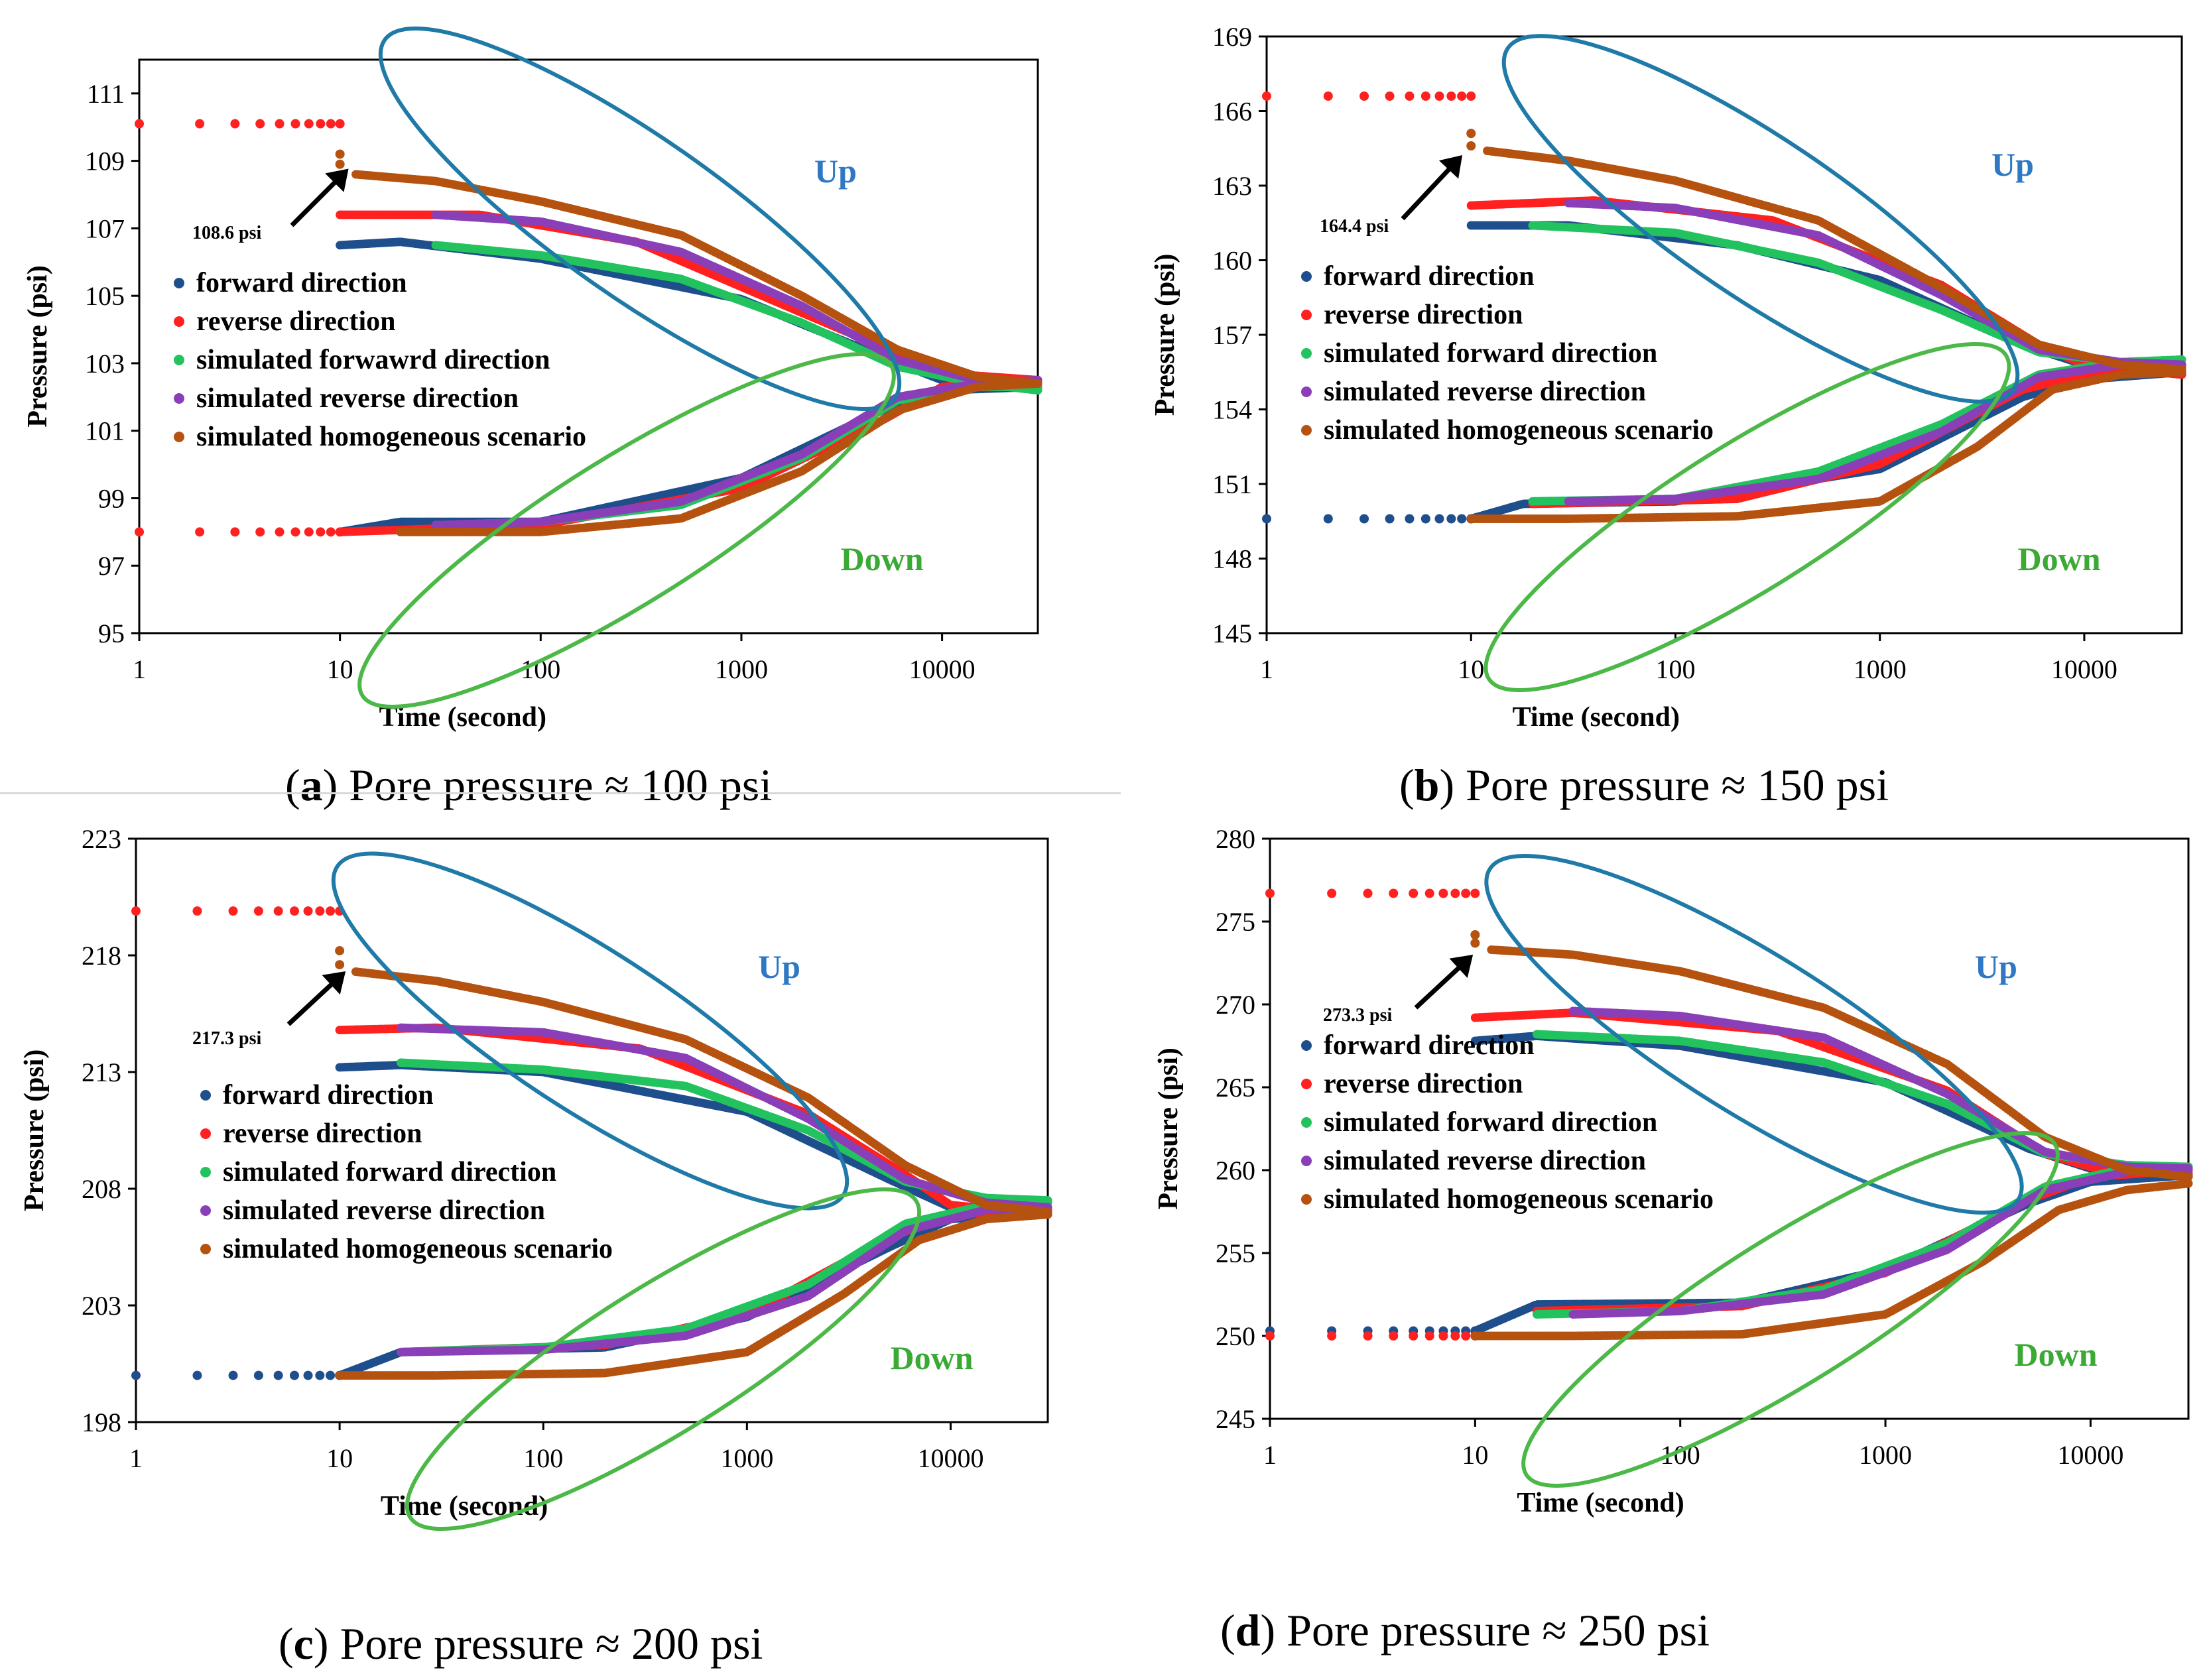  What do you see at coordinates (340, 669) in the screenshot?
I see `x-tick-label-a-1: 10` at bounding box center [340, 669].